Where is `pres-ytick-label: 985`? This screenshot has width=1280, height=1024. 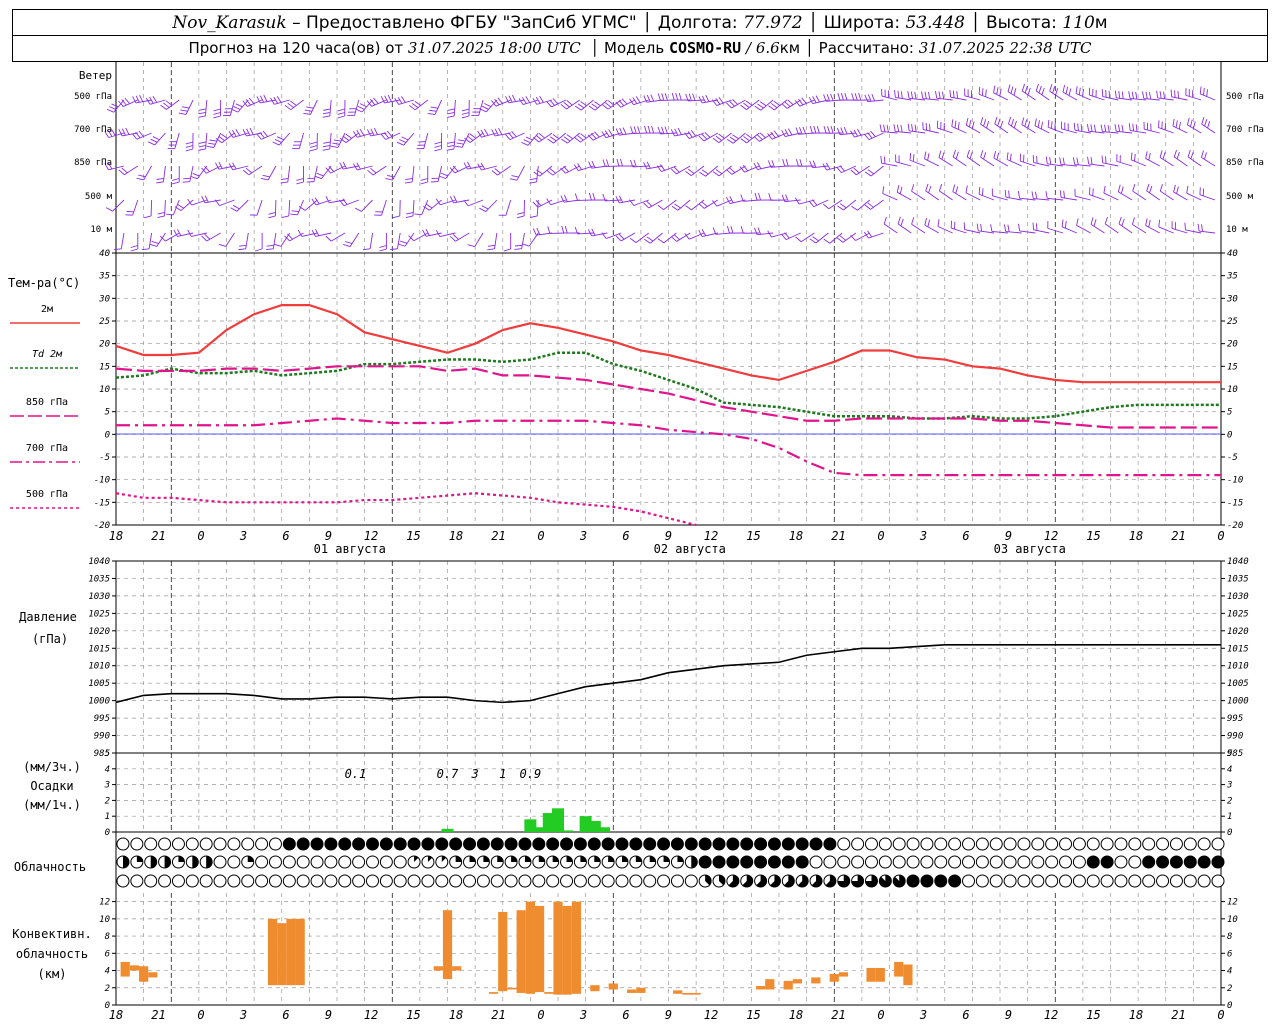 pres-ytick-label: 985 is located at coordinates (102, 754).